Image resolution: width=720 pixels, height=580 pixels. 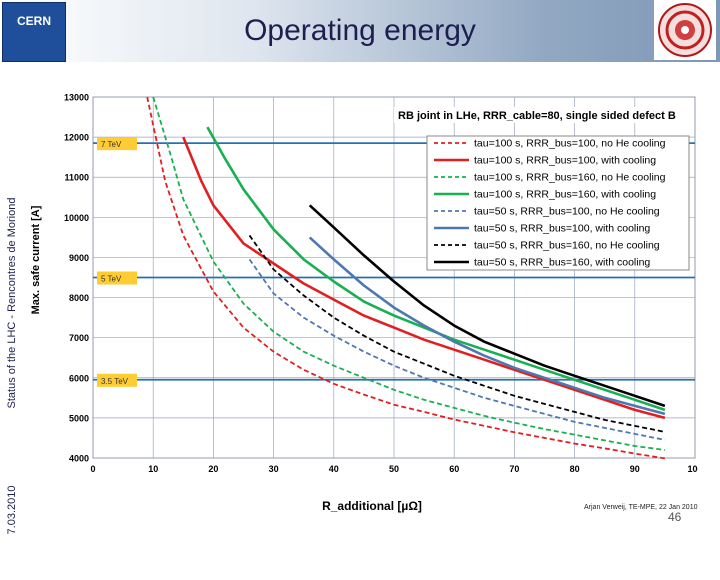 I want to click on lhc-event-icon, so click(x=685, y=30).